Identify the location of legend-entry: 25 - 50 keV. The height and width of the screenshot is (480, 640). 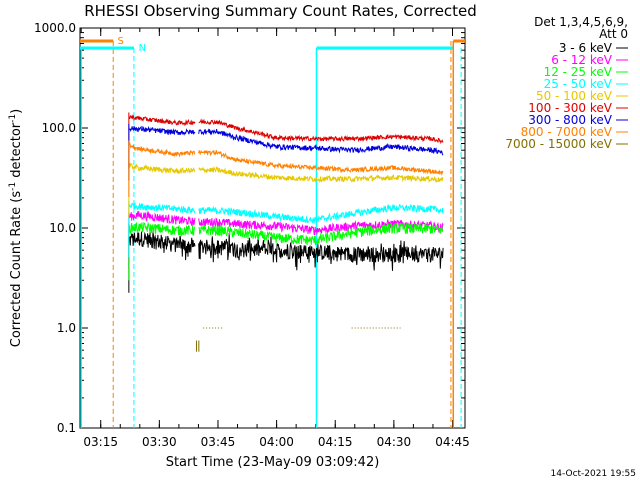
(578, 84).